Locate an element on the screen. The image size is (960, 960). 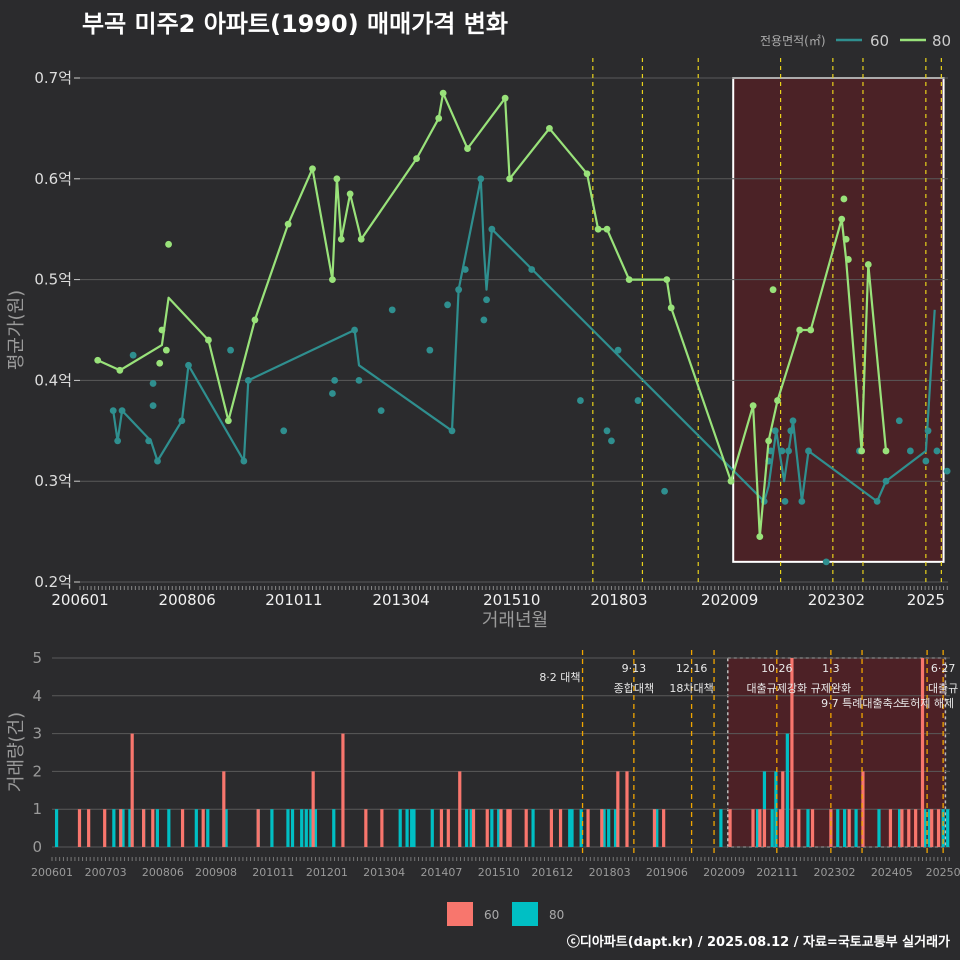
xtick-label-volume: 201201 is located at coordinates (327, 872).